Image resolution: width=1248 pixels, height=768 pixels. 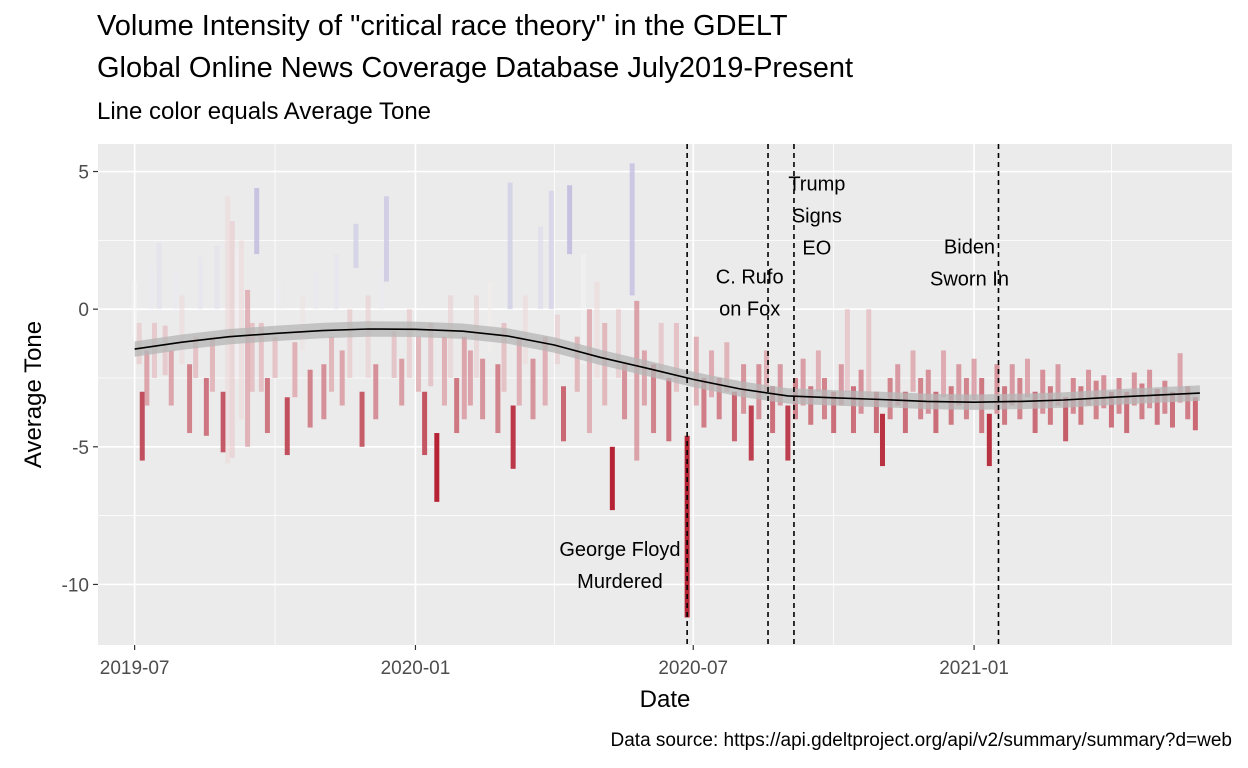 What do you see at coordinates (264, 111) in the screenshot?
I see `chart-subtitle: Line color equals Average Tone` at bounding box center [264, 111].